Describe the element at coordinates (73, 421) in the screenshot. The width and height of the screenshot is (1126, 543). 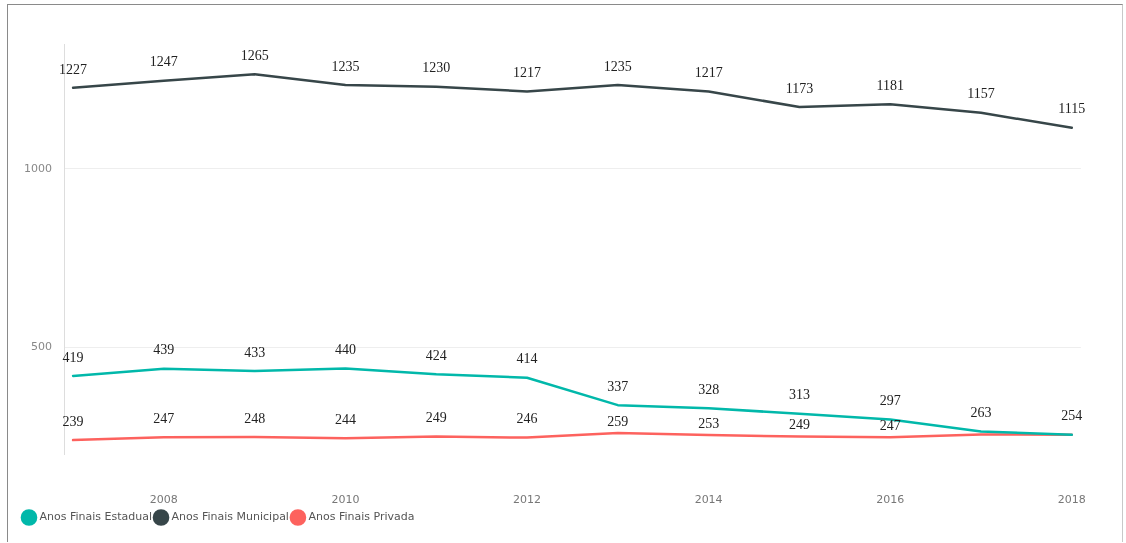
I see `data-label: 239` at that location.